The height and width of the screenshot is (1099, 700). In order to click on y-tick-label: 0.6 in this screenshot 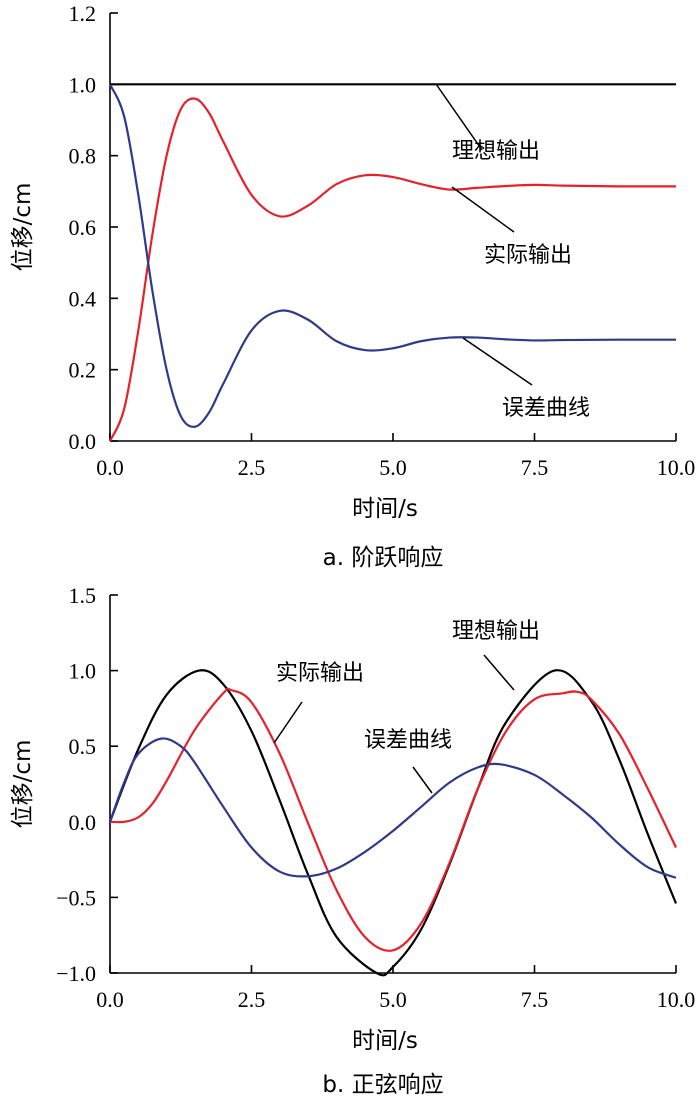, I will do `click(83, 227)`.